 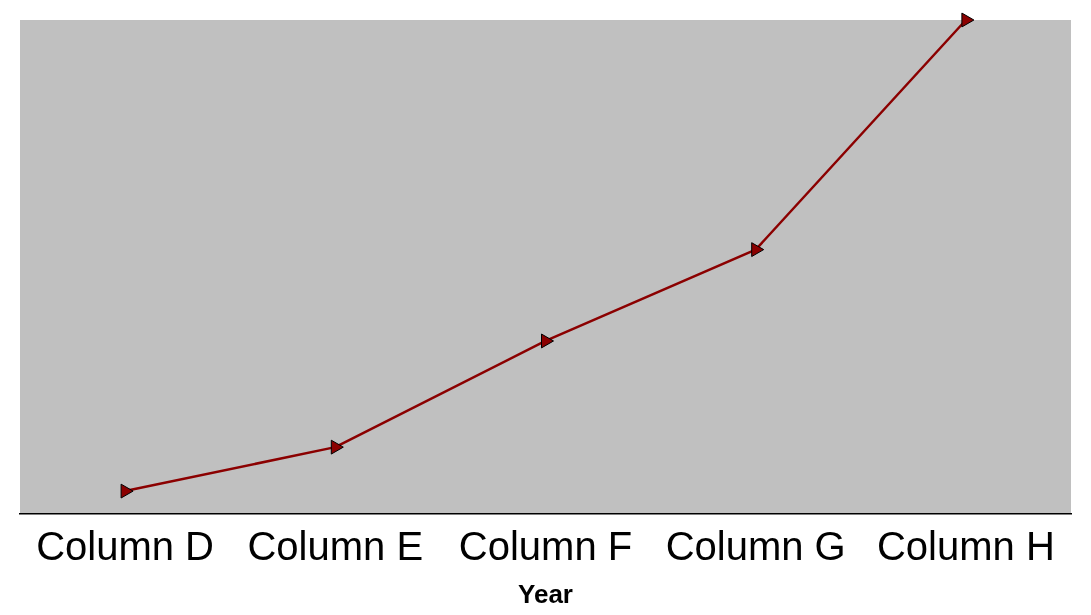 I want to click on x-tick-label: Column H, so click(x=965, y=545).